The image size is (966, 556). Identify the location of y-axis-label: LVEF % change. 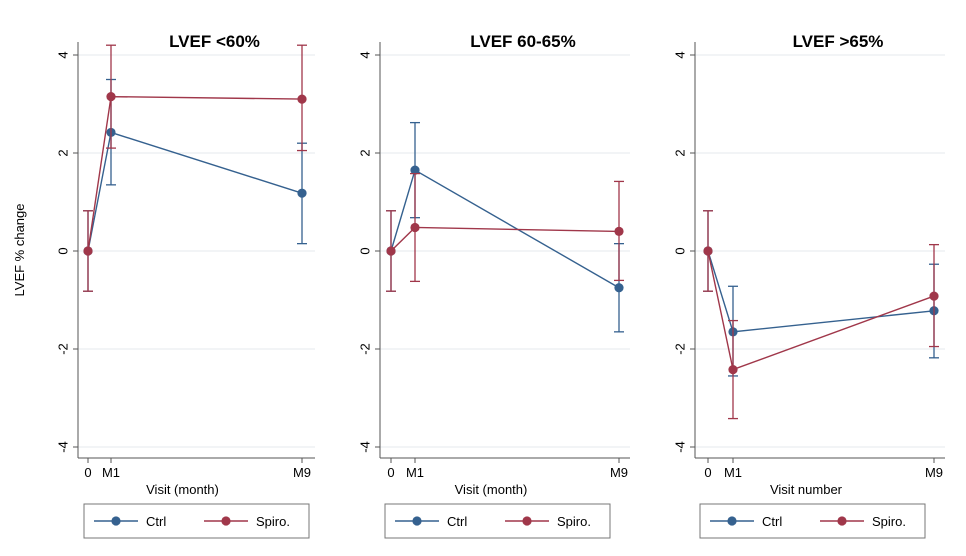
(19, 250).